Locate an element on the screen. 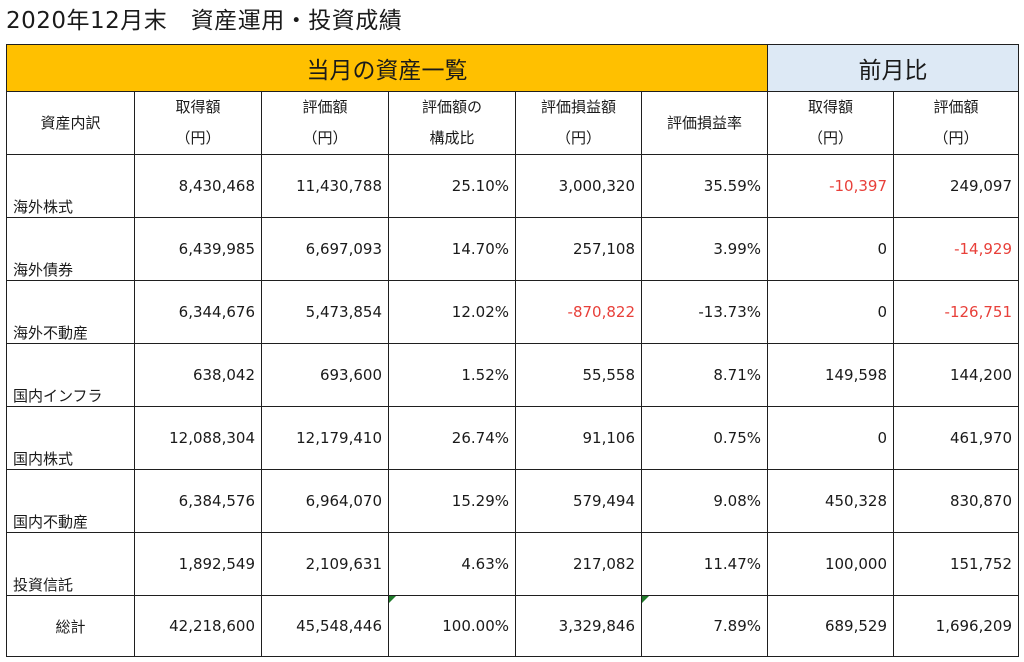  cell-prev-value: 1,696,209 is located at coordinates (956, 626).